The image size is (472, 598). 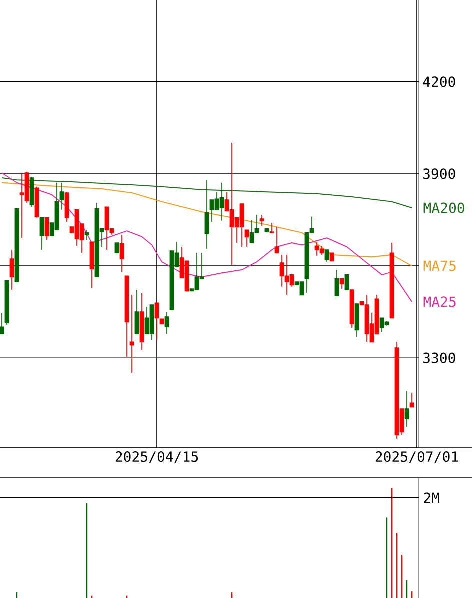 What do you see at coordinates (440, 266) in the screenshot?
I see `series-label: MA75` at bounding box center [440, 266].